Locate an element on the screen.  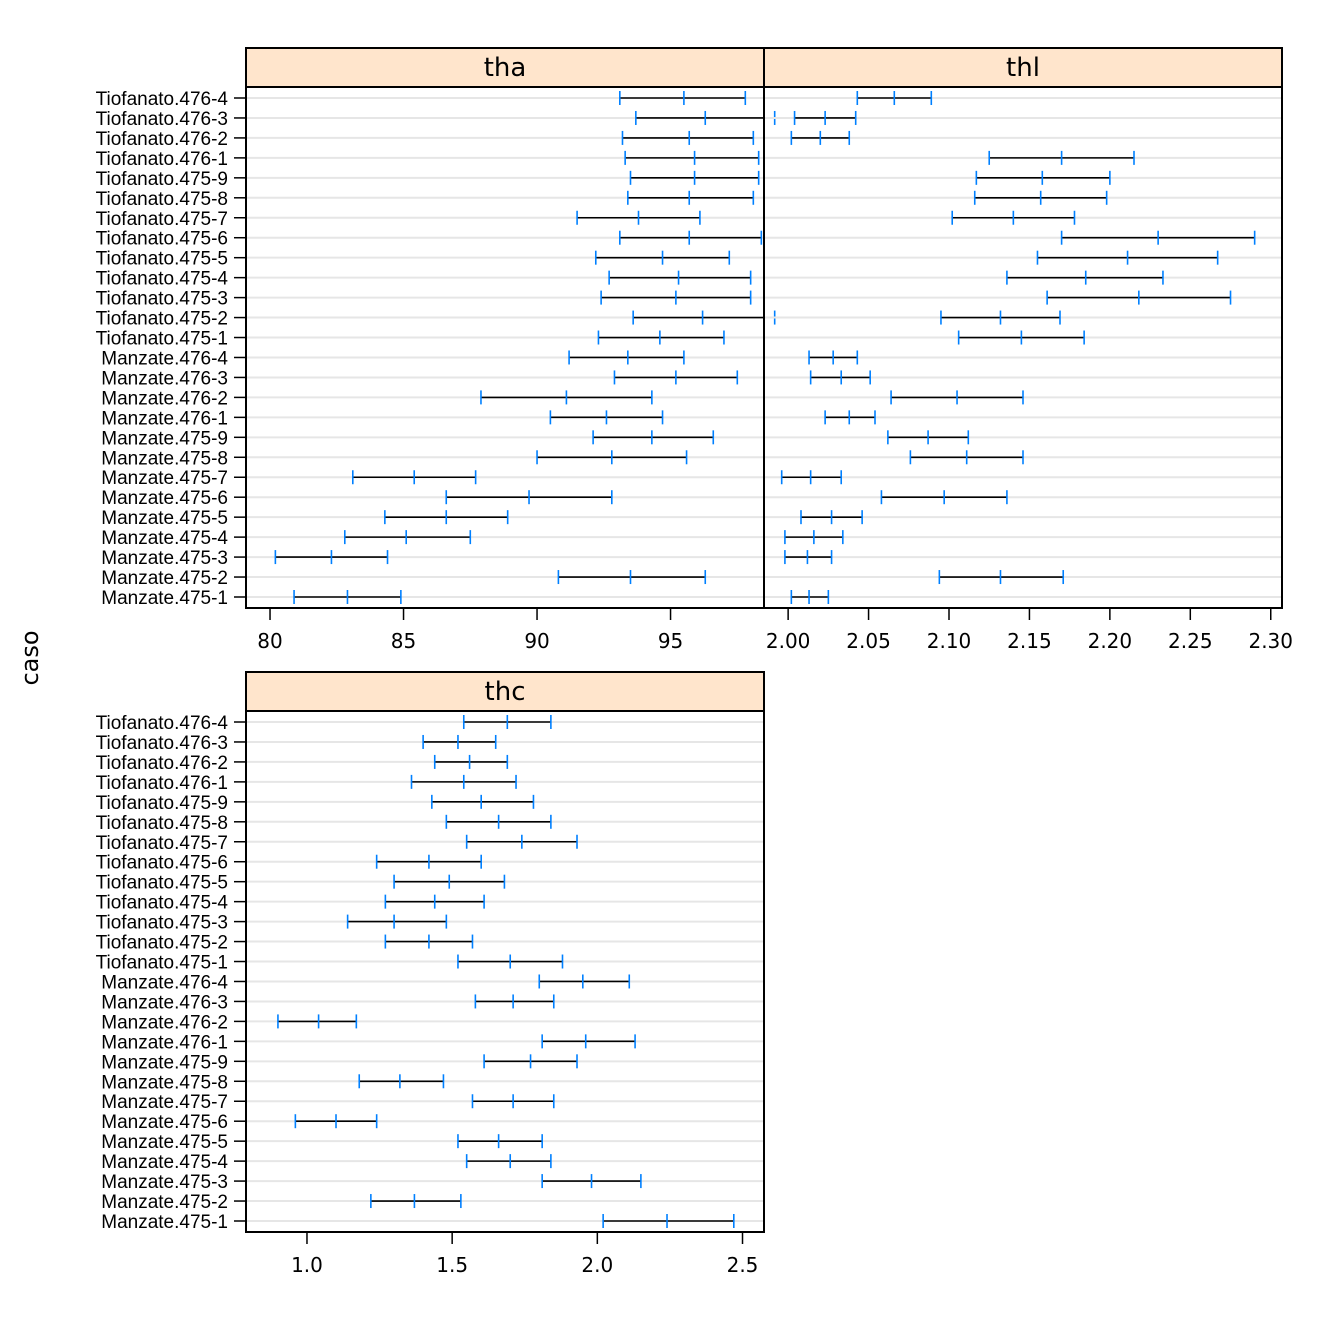
x-tick-label: 1.5 is located at coordinates (452, 1265).